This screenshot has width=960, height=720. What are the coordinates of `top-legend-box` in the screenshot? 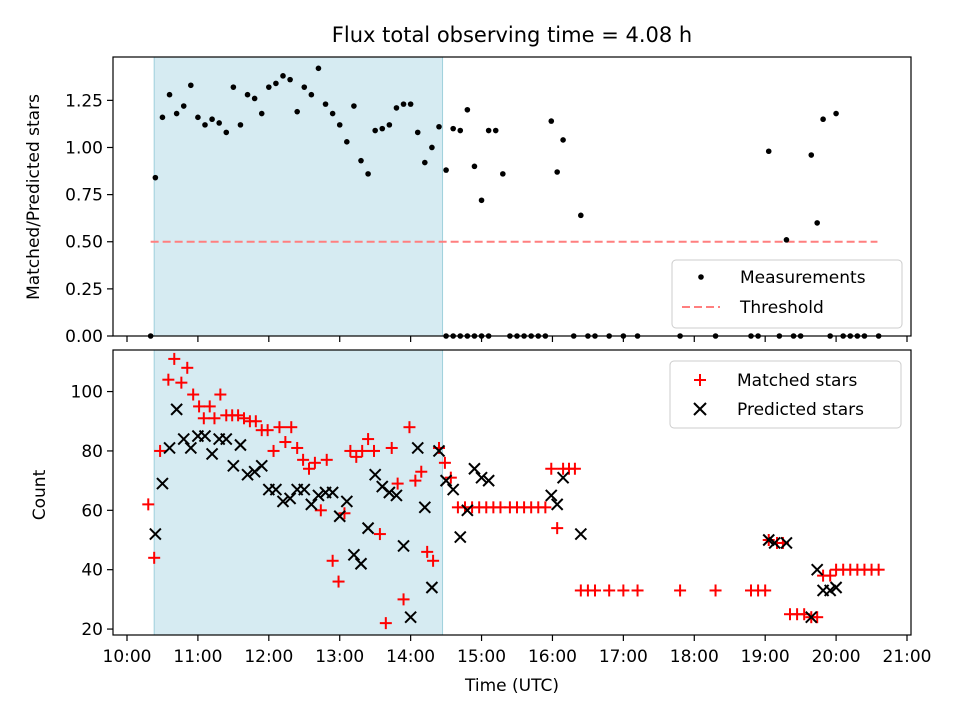 It's located at (787, 294).